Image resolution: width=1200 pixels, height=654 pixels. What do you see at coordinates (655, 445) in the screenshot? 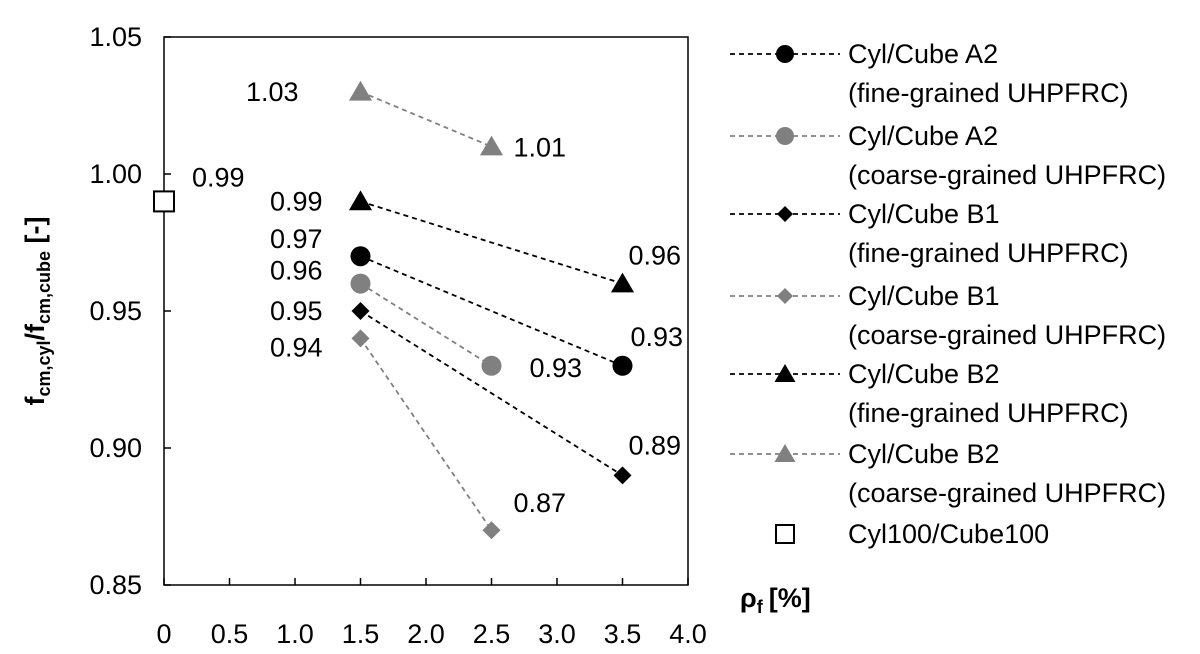
I see `data-label: 0.89` at bounding box center [655, 445].